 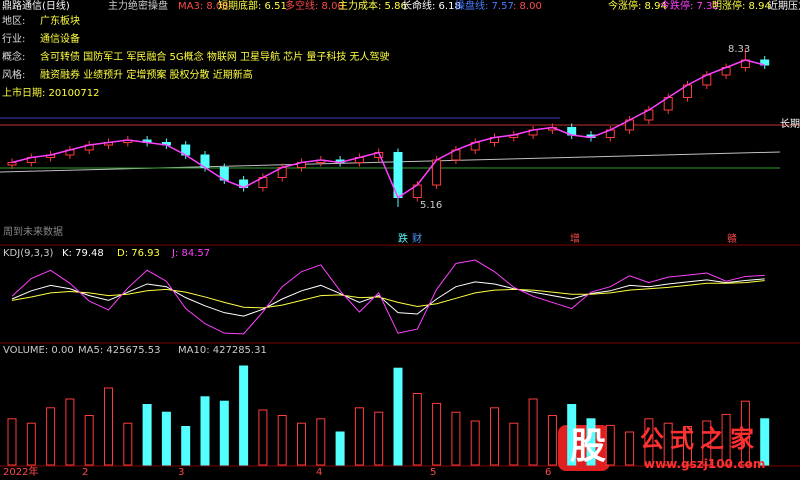 I want to click on high-label: 8.33, so click(x=739, y=49).